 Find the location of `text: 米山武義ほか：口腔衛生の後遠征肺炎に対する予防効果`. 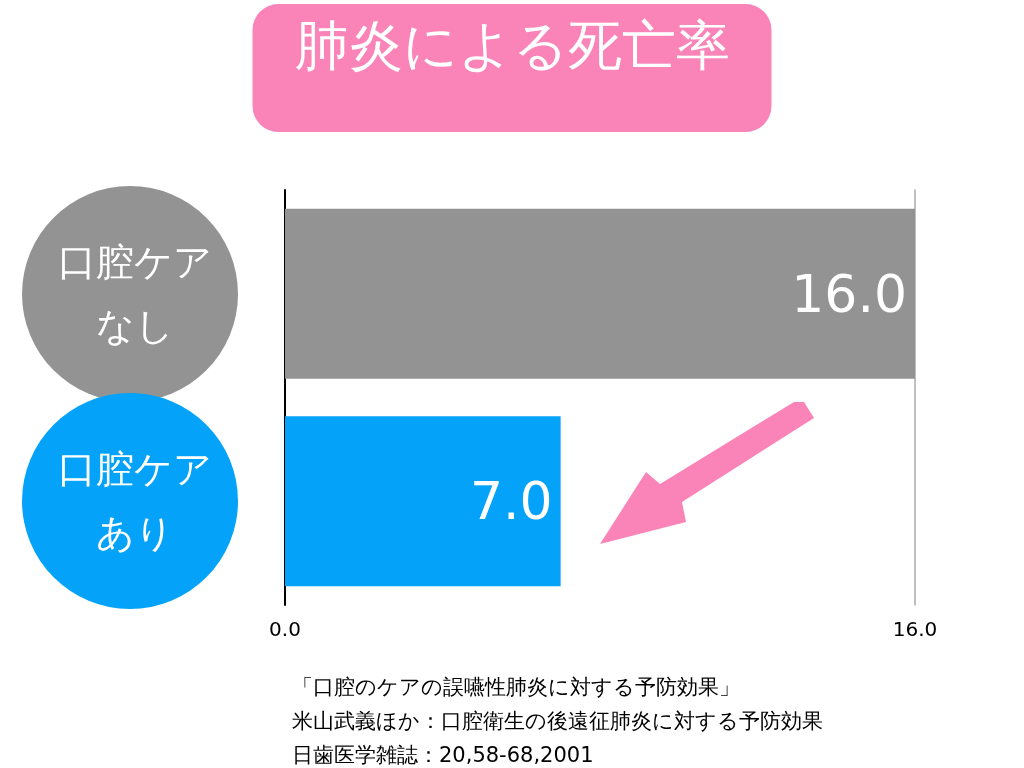

text: 米山武義ほか：口腔衛生の後遠征肺炎に対する予防効果 is located at coordinates (557, 720).